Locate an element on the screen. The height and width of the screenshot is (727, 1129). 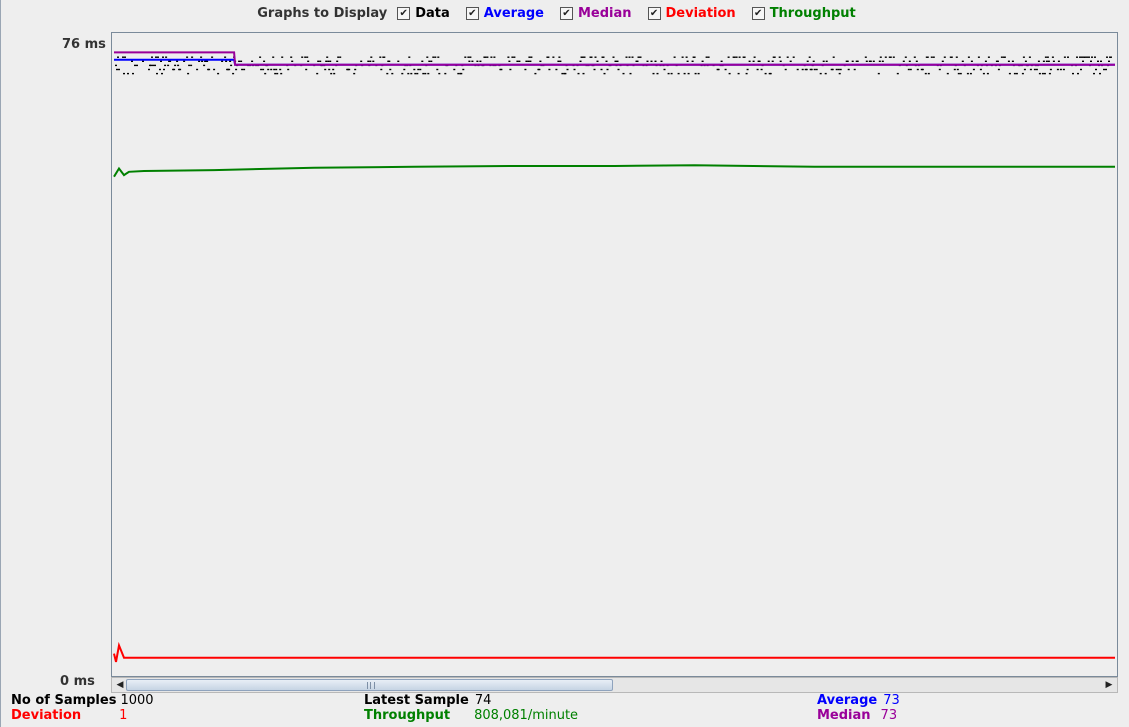
scroll-right-arrow-icon: ▶ is located at coordinates (1109, 685).